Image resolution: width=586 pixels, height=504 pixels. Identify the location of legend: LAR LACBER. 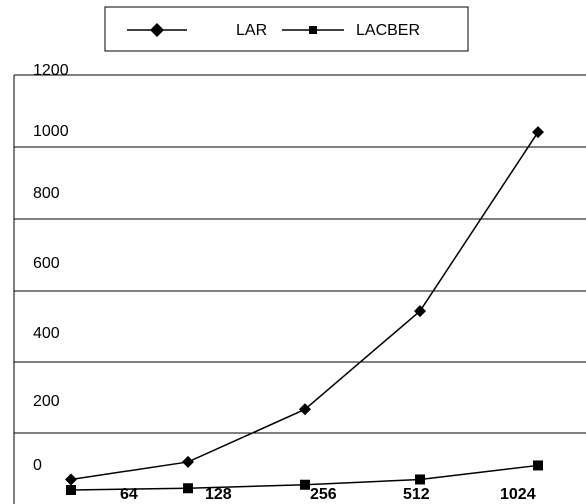
(286, 29).